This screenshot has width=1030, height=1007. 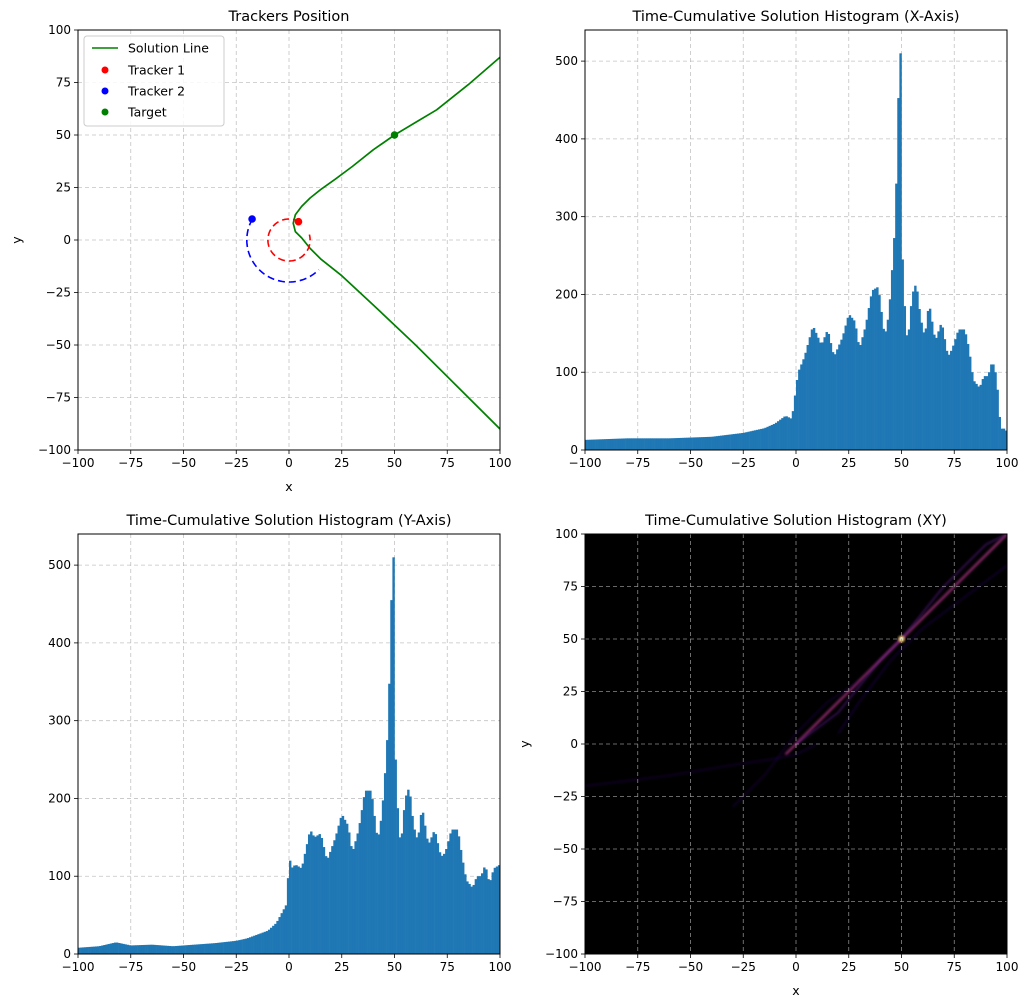 I want to click on panel-title: Time-Cumulative Solution Histogram (XY), so click(x=795, y=521).